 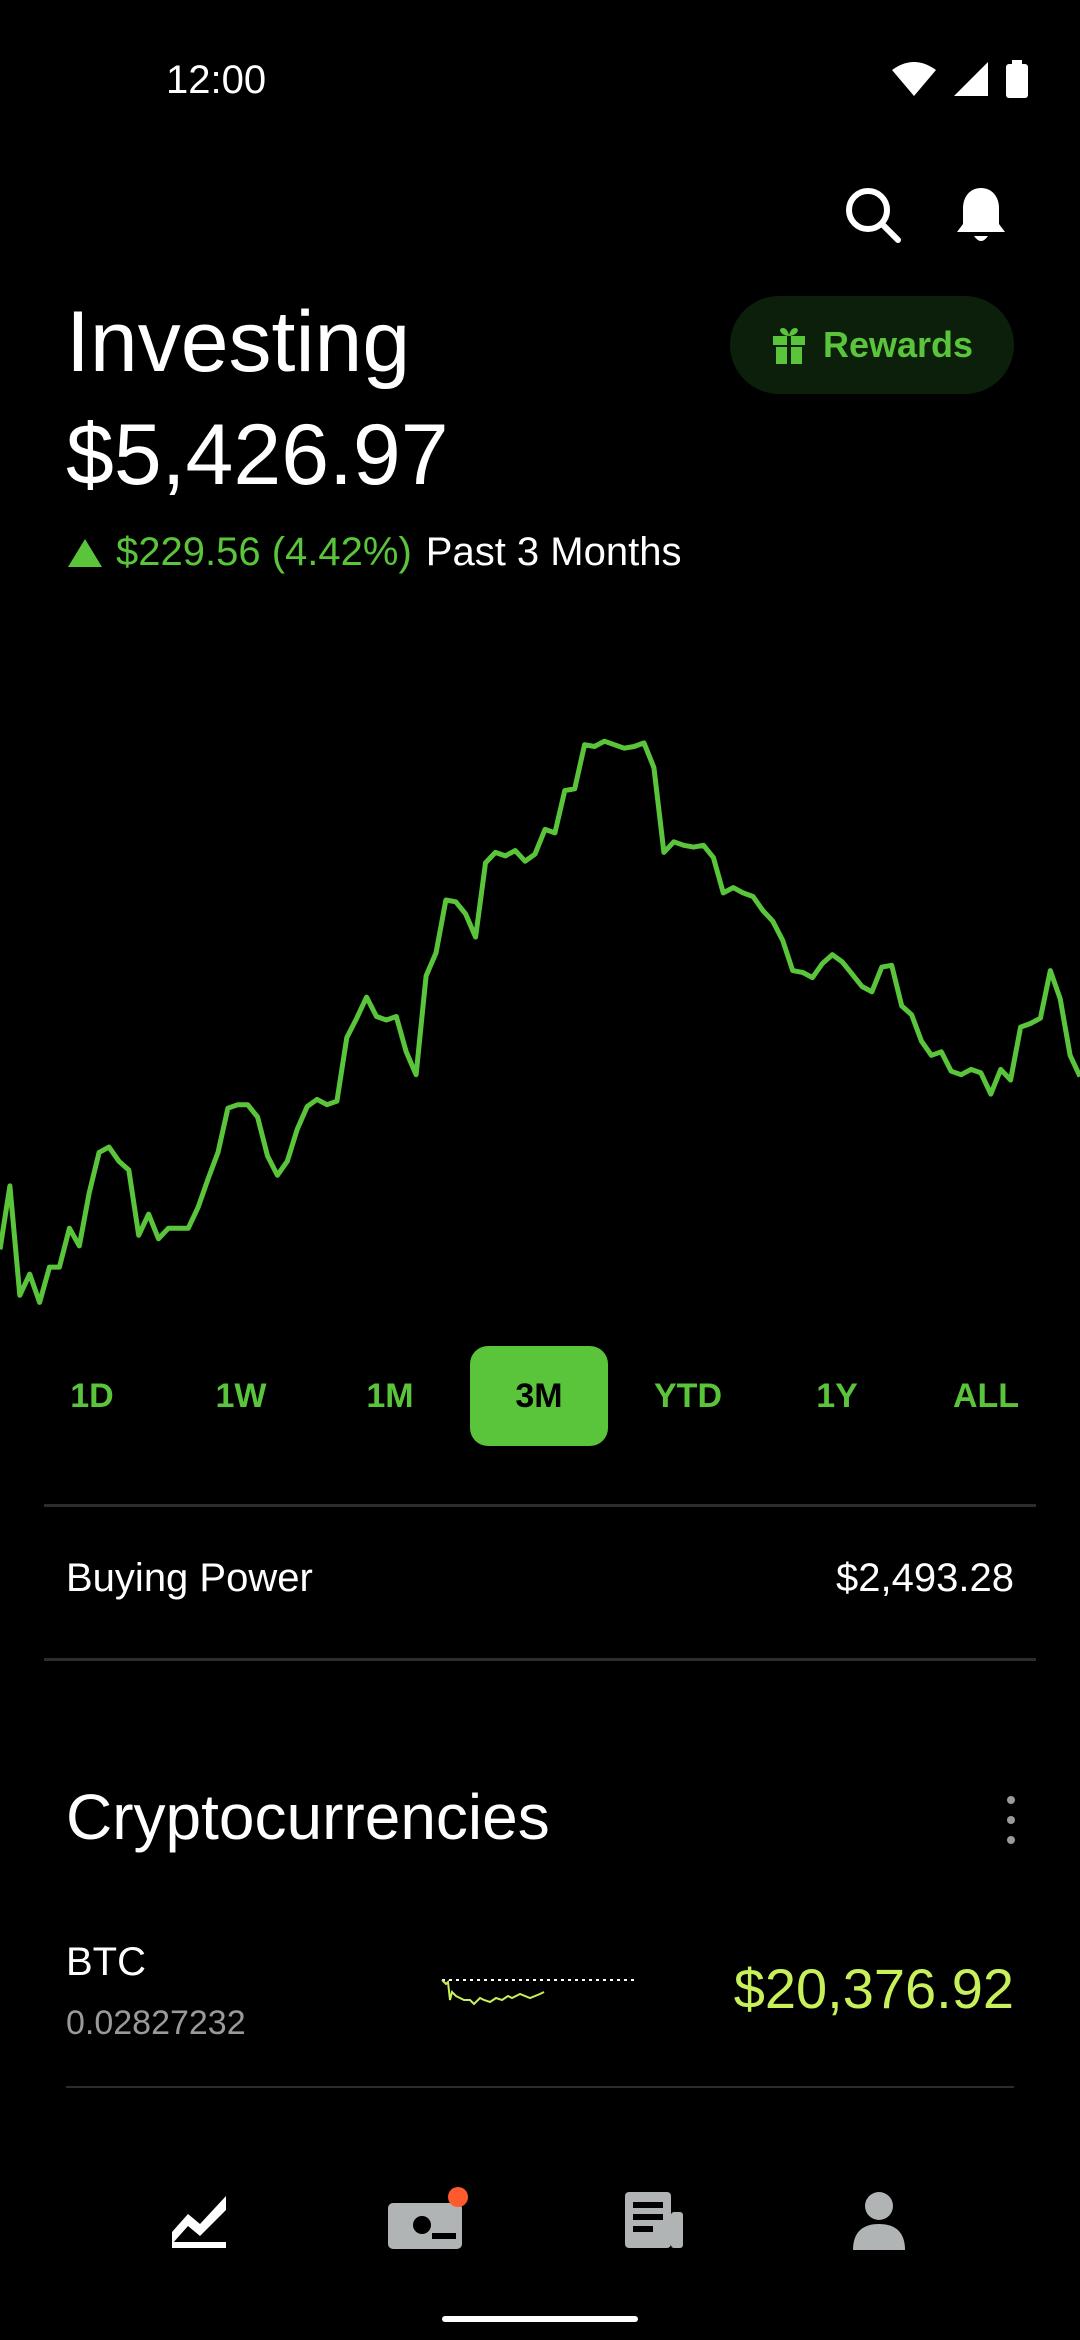 I want to click on account-person-icon, so click(x=879, y=2221).